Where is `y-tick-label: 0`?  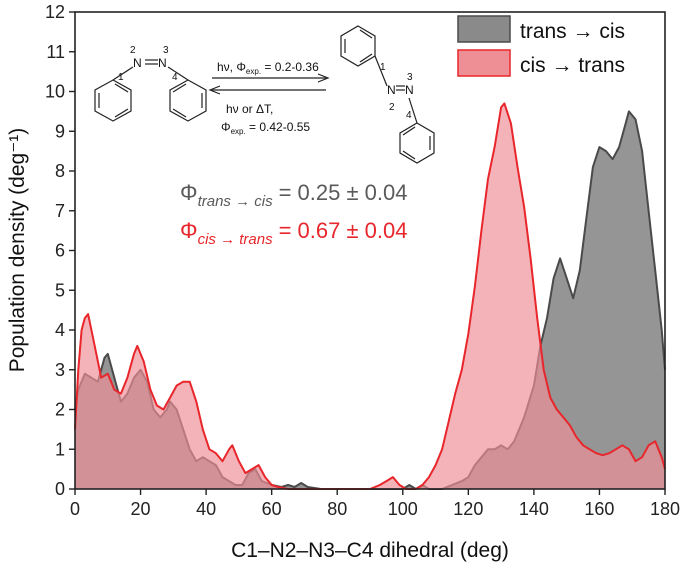
y-tick-label: 0 is located at coordinates (60, 489).